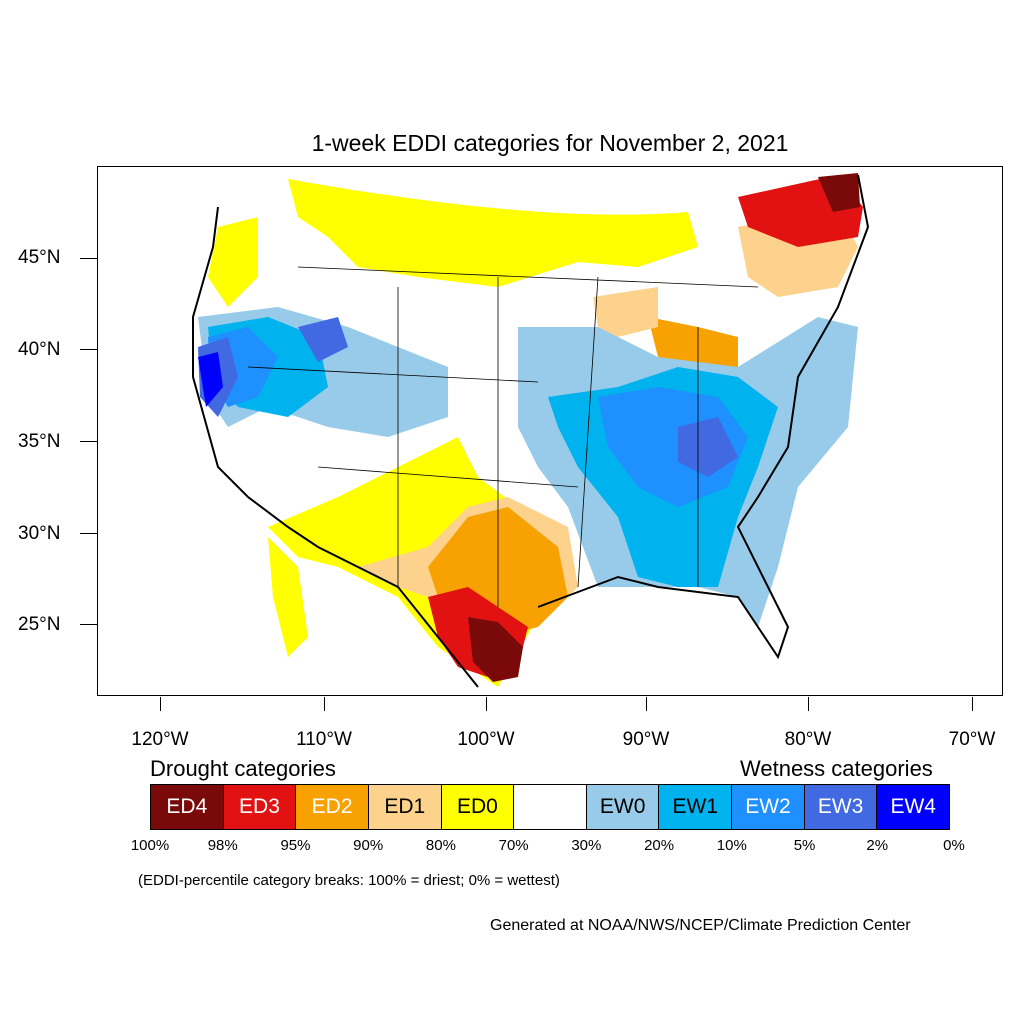 This screenshot has width=1024, height=1024. I want to click on lon-label-110: 110°W, so click(324, 739).